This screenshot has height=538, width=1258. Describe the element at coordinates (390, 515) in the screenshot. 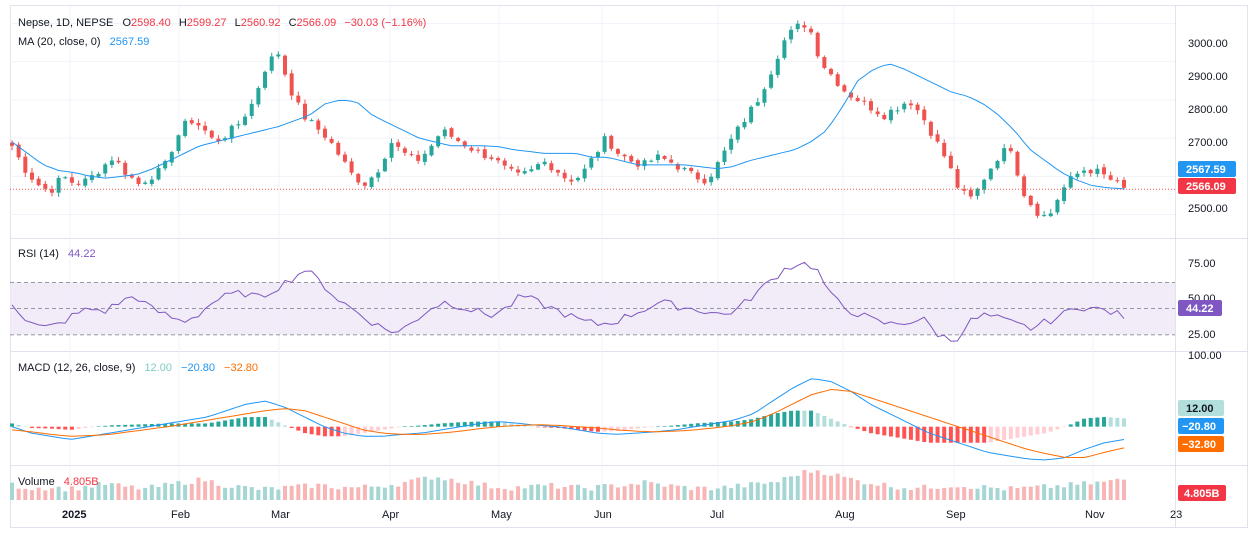

I see `time-label: Apr` at that location.